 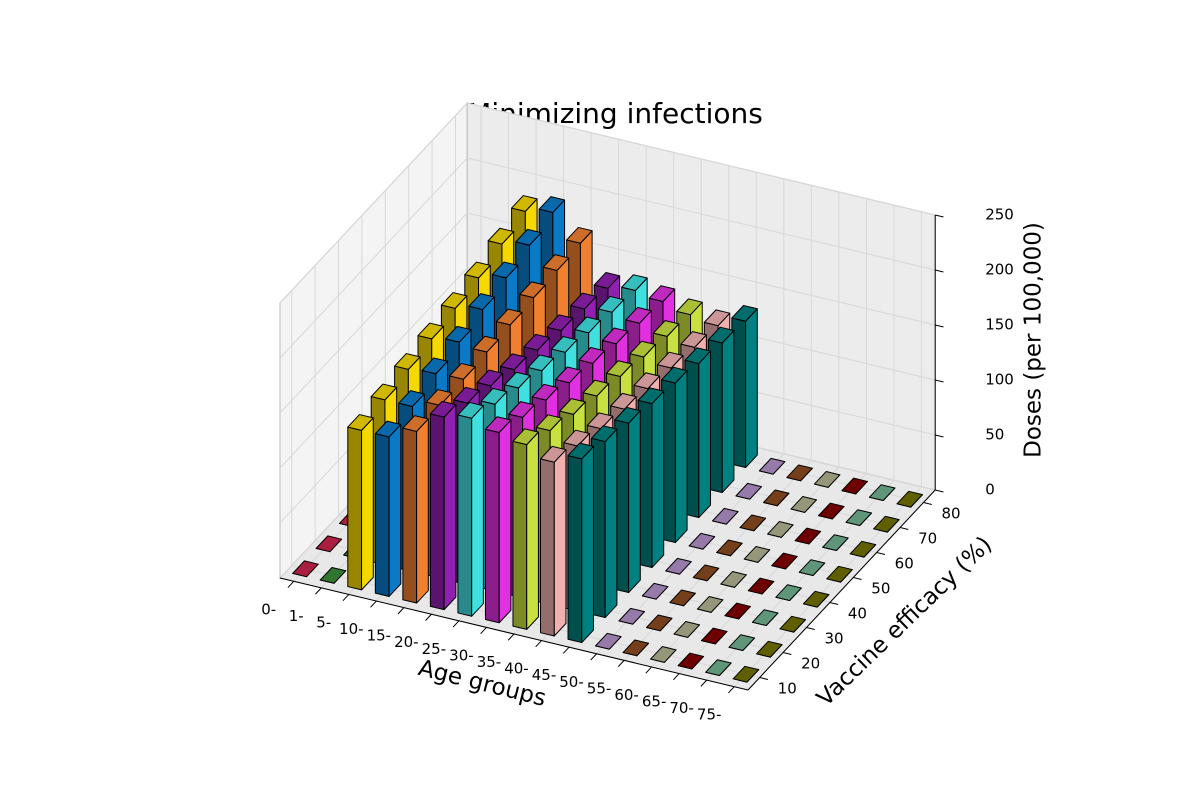 What do you see at coordinates (999, 325) in the screenshot?
I see `z-tick-label: 150` at bounding box center [999, 325].